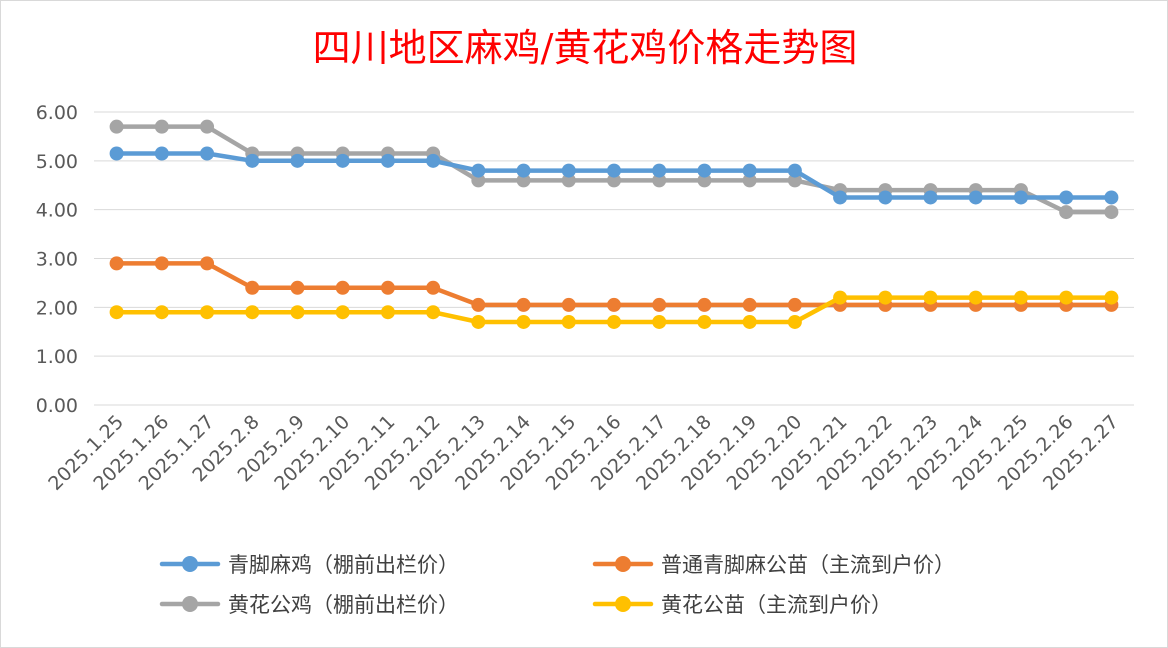 The width and height of the screenshot is (1168, 648). Describe the element at coordinates (343, 605) in the screenshot. I see `legend-label: 黄花公鸡（棚前出栏价）` at that location.